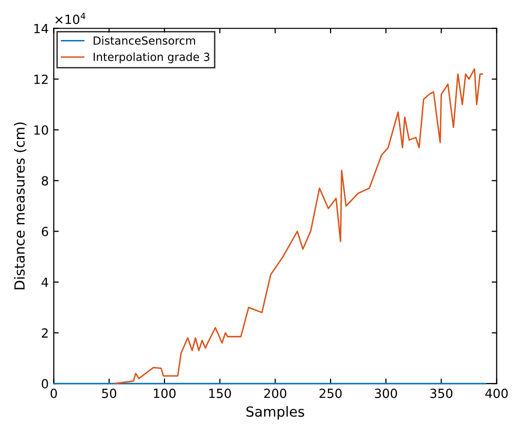 Image resolution: width=512 pixels, height=430 pixels. I want to click on legend-label: Interpolation grade 3, so click(152, 58).